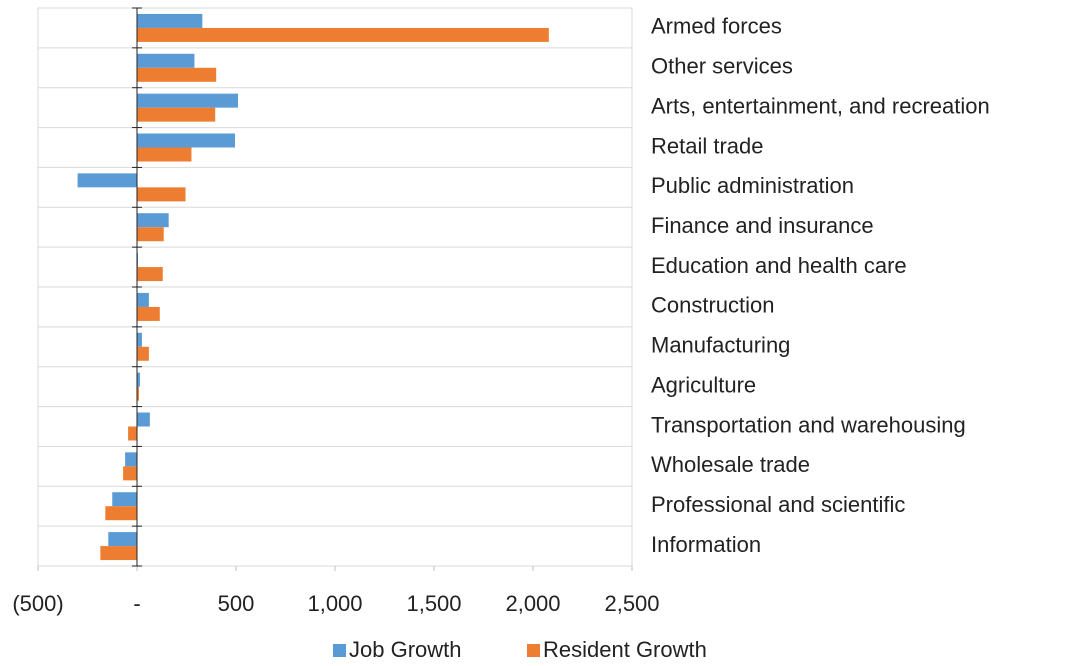 This screenshot has height=666, width=1076. Describe the element at coordinates (405, 649) in the screenshot. I see `legend-label: Job Growth` at that location.